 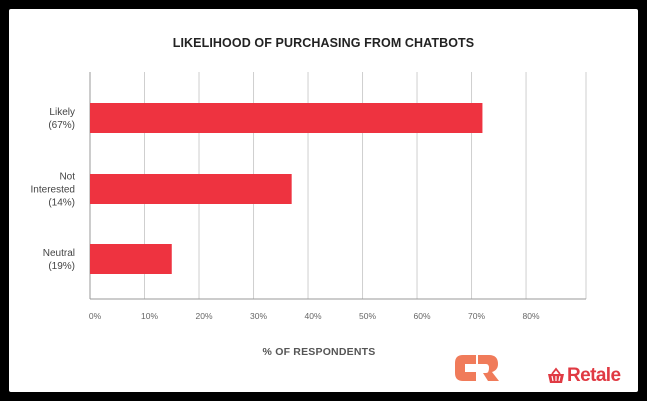 What do you see at coordinates (313, 316) in the screenshot?
I see `x-tick-label: 40%` at bounding box center [313, 316].